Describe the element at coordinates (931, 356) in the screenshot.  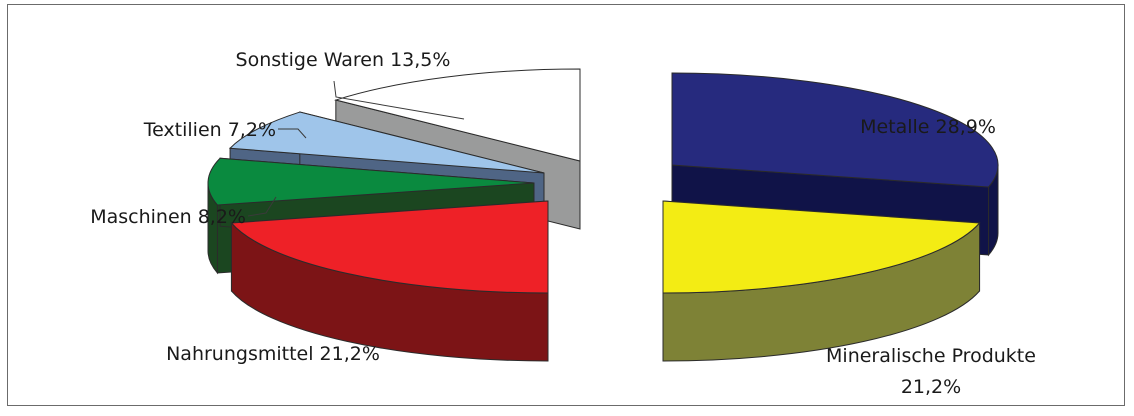
I see `label-mineralische-produkte: Mineralische Produkte` at that location.